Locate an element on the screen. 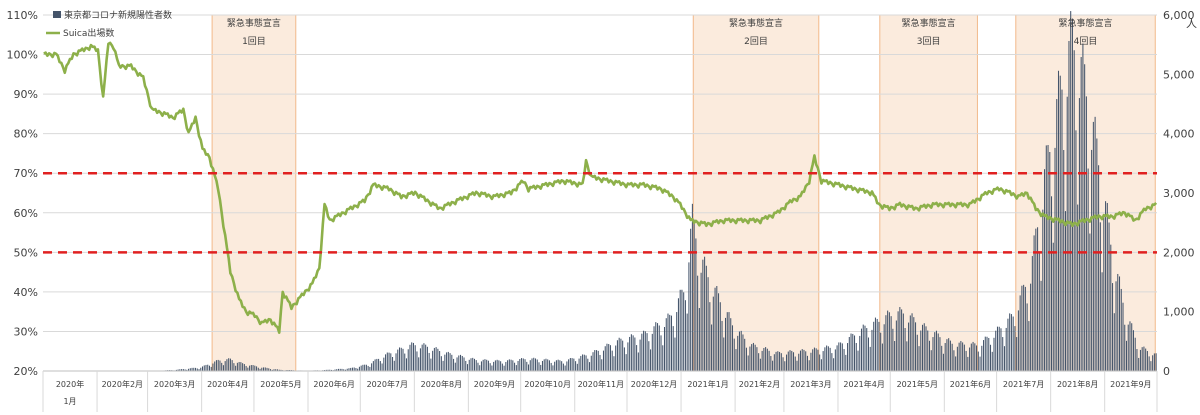 This screenshot has height=415, width=1200. x-tick-label: 2021年3月 is located at coordinates (810, 384).